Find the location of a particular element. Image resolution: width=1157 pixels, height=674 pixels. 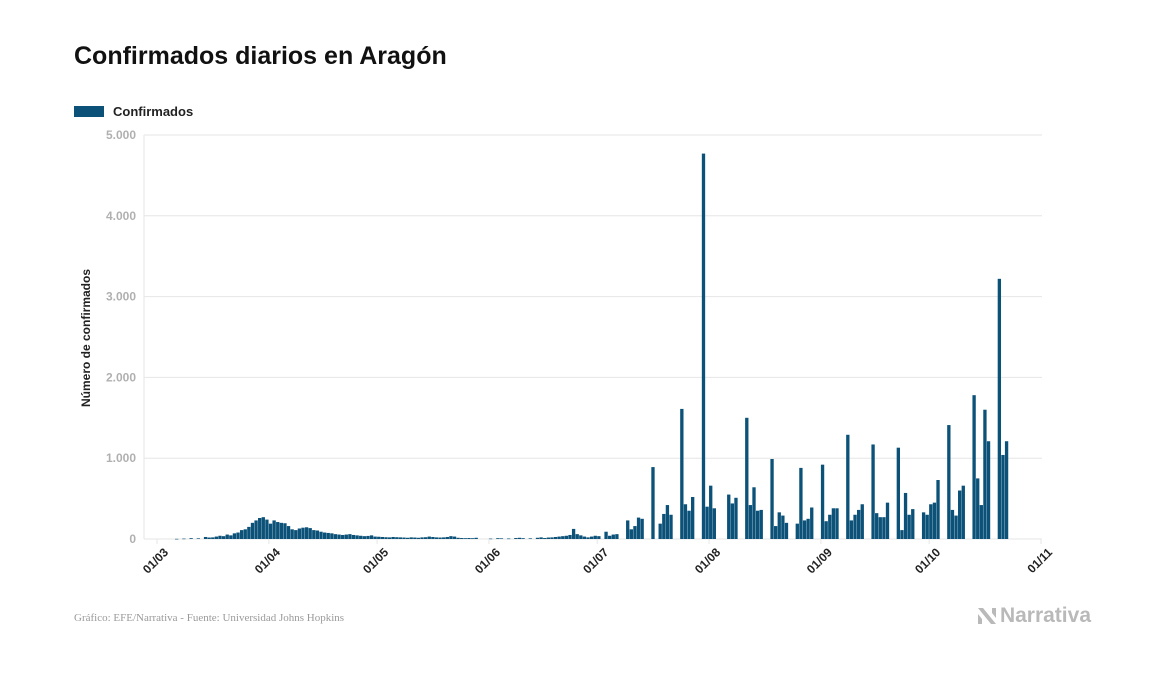

x-tick-label: 01/03 is located at coordinates (155, 560).